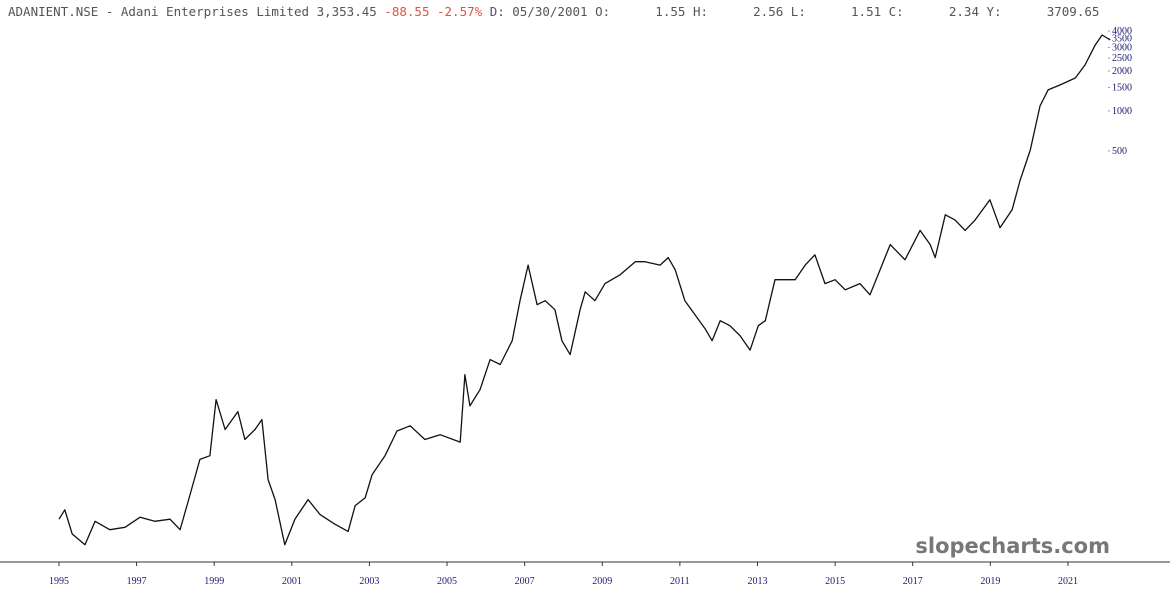 The image size is (1170, 603). I want to click on field-value: 2.34, so click(963, 11).